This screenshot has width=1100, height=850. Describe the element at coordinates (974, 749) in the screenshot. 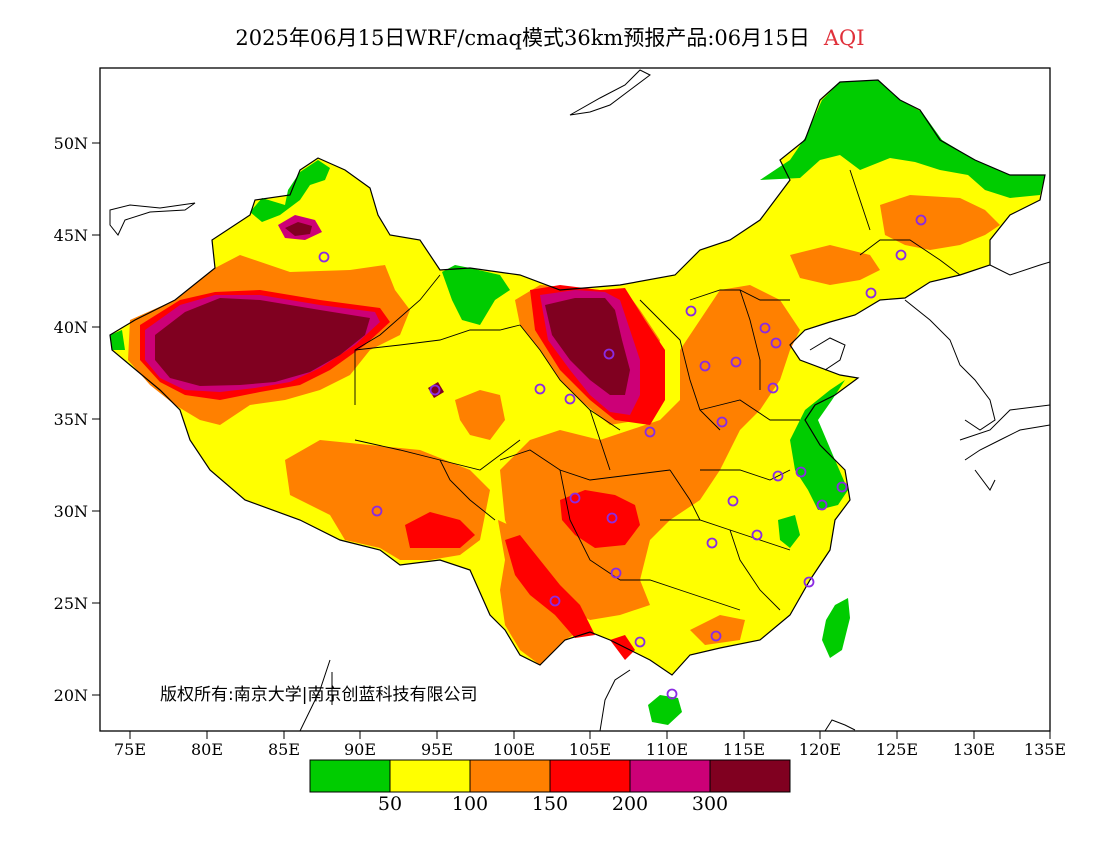

I see `x-tick-label: 130E` at that location.